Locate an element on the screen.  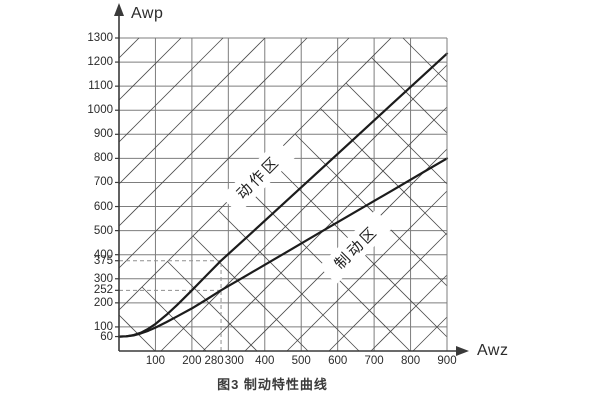
y-tick-label: 1200 is located at coordinates (100, 62).